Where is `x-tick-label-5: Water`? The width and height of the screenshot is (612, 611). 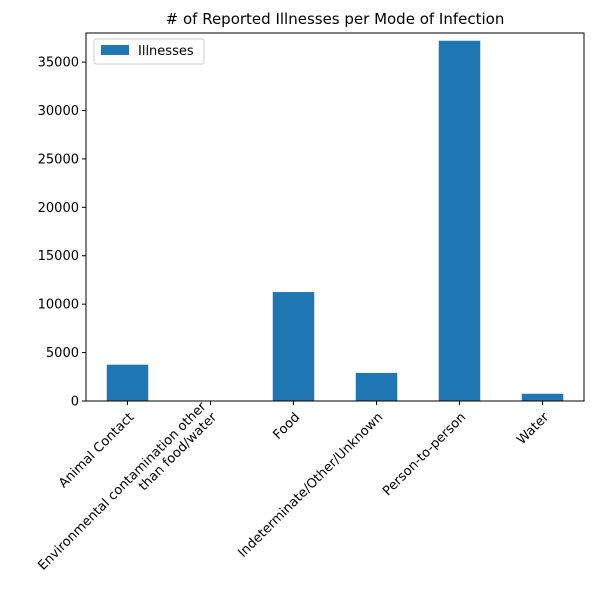 x-tick-label-5: Water is located at coordinates (533, 429).